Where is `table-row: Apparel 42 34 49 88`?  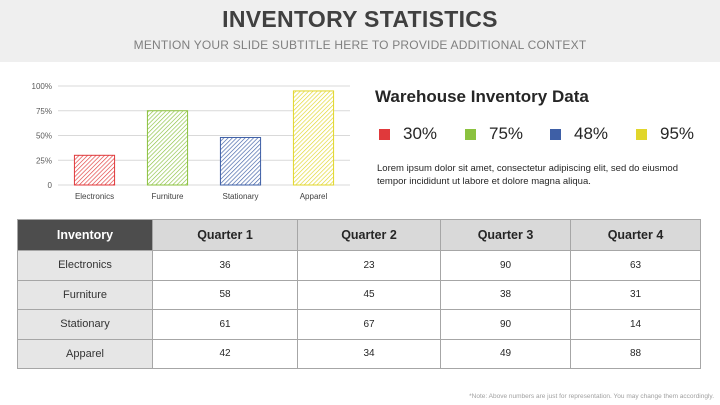 table-row: Apparel 42 34 49 88 is located at coordinates (359, 353).